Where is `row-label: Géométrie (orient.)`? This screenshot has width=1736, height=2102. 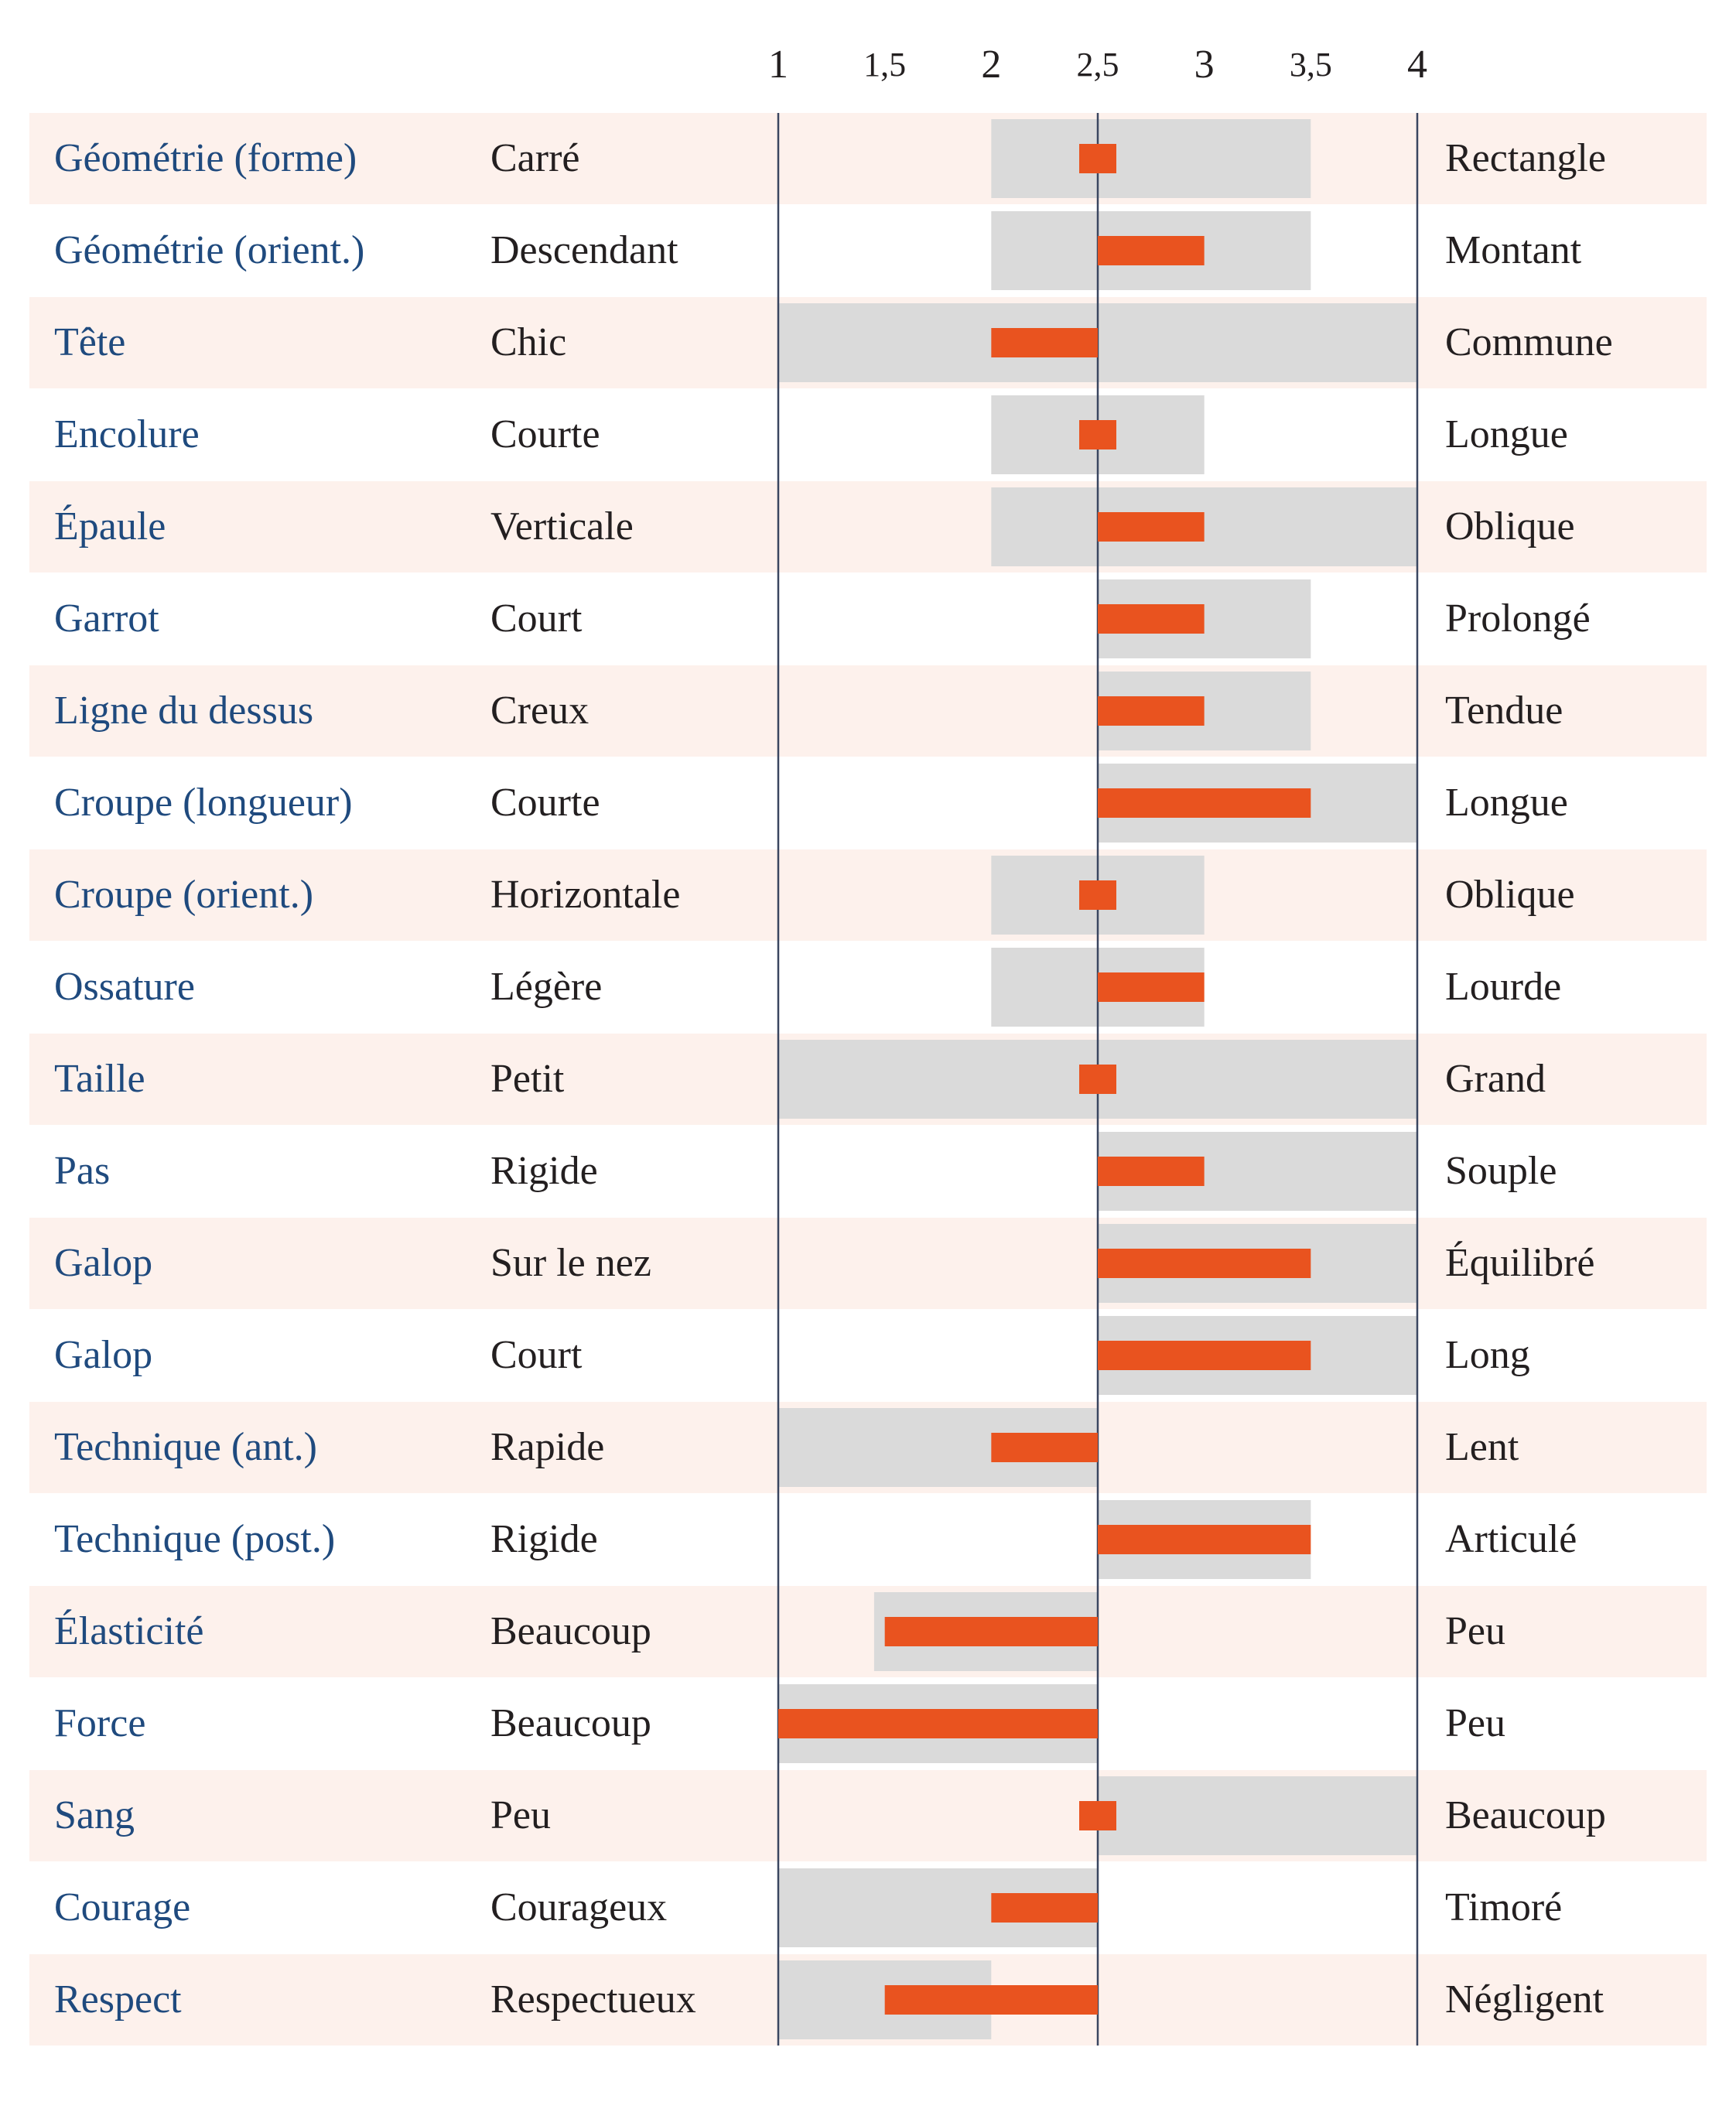
row-label: Géométrie (orient.) is located at coordinates (209, 250).